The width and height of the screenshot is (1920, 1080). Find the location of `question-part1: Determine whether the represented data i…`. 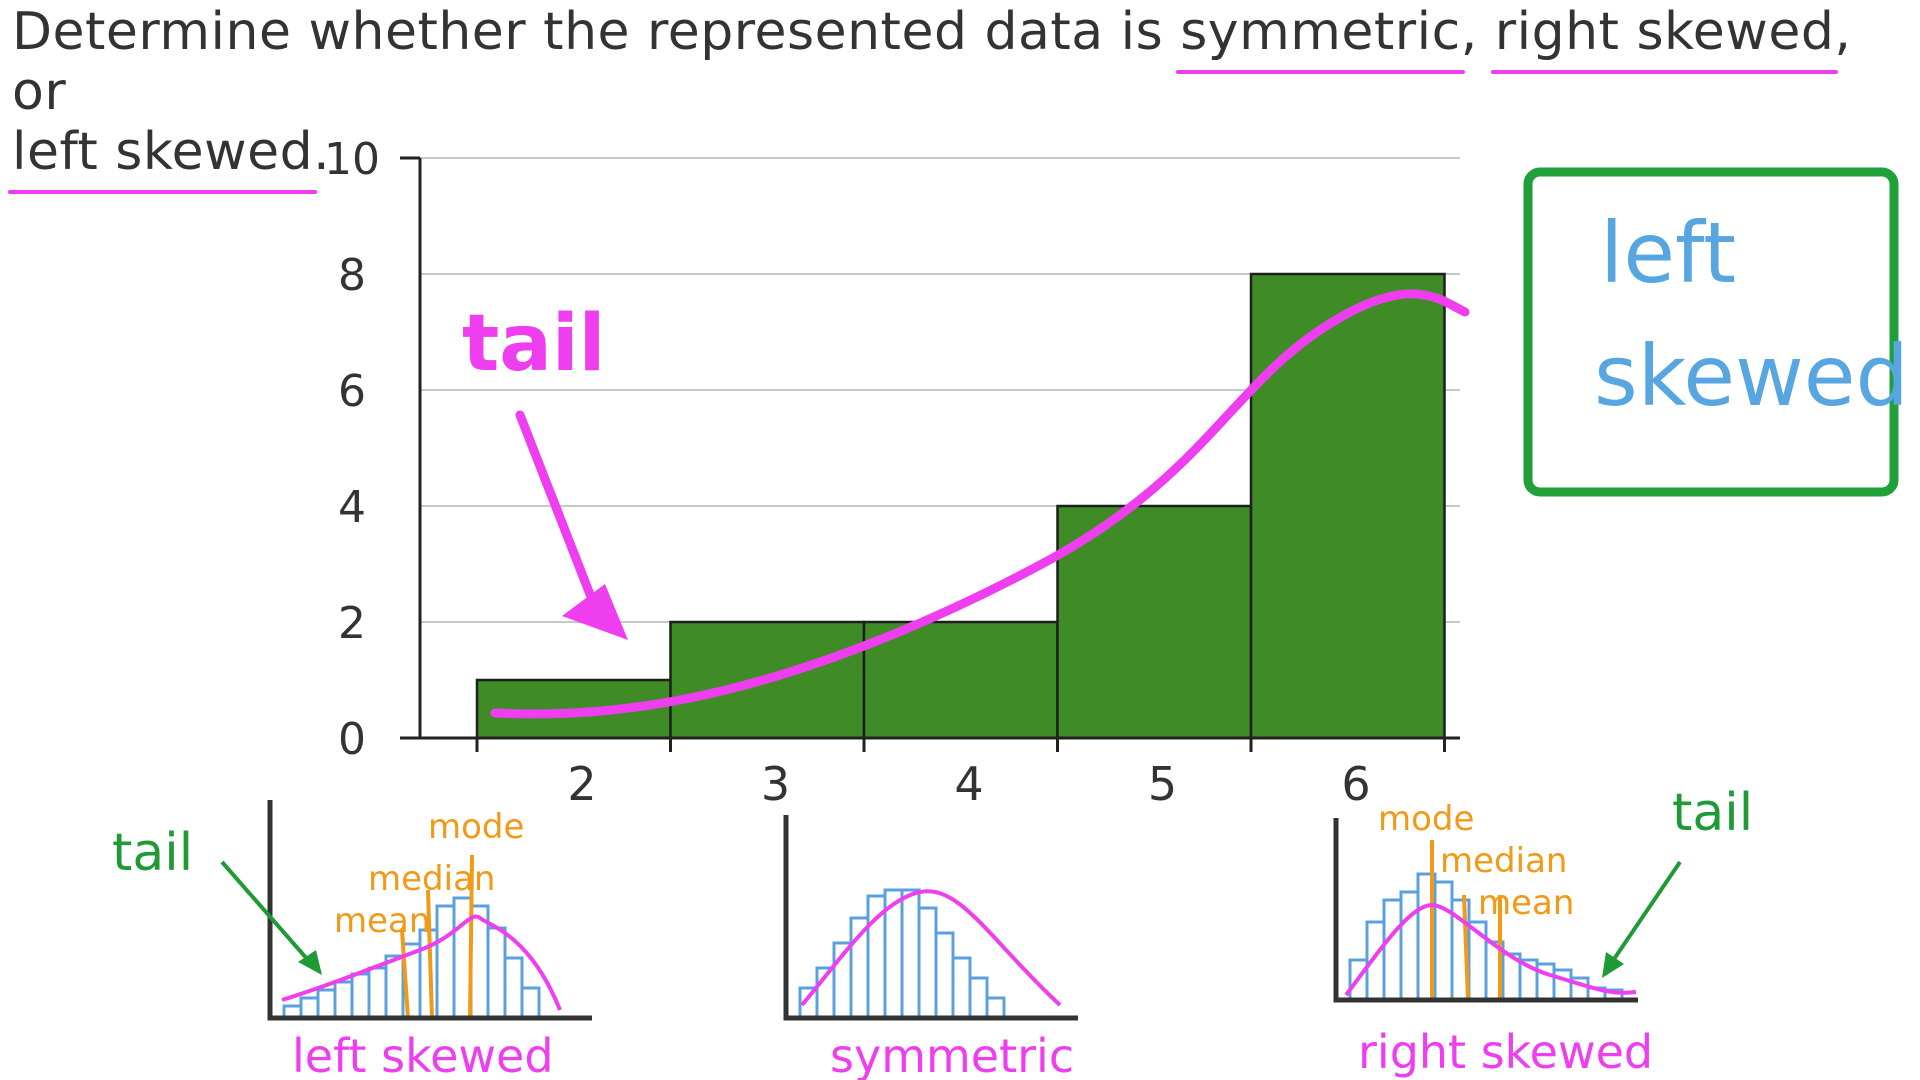

question-part1: Determine whether the represented data i… is located at coordinates (596, 32).